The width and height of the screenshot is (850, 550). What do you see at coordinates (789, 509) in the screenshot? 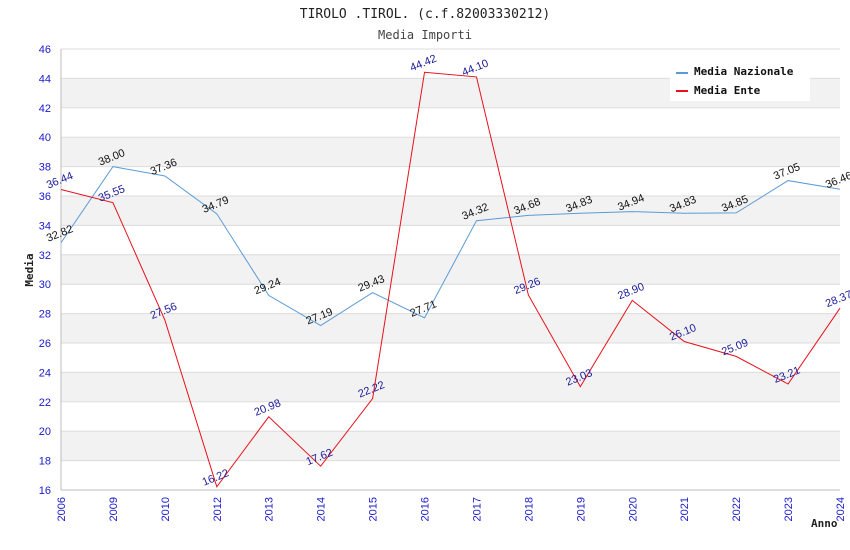
I see `x-tick-label: 2023` at bounding box center [789, 509].